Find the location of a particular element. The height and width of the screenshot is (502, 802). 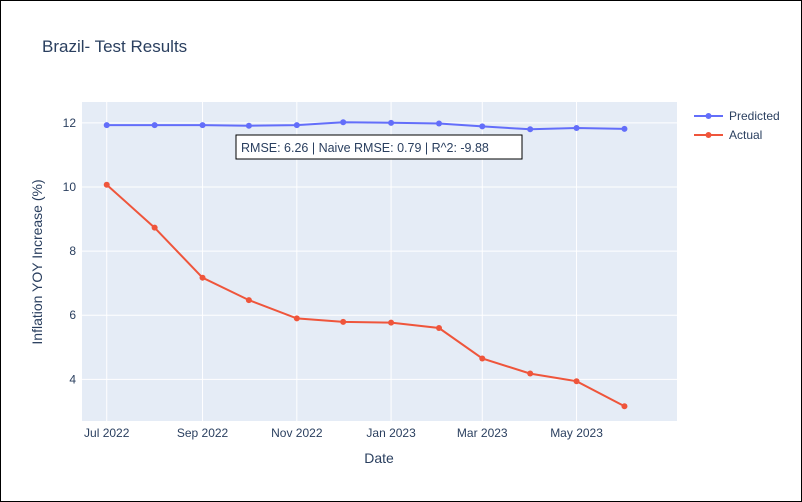

x-tick-label: Mar 2023 is located at coordinates (482, 433).